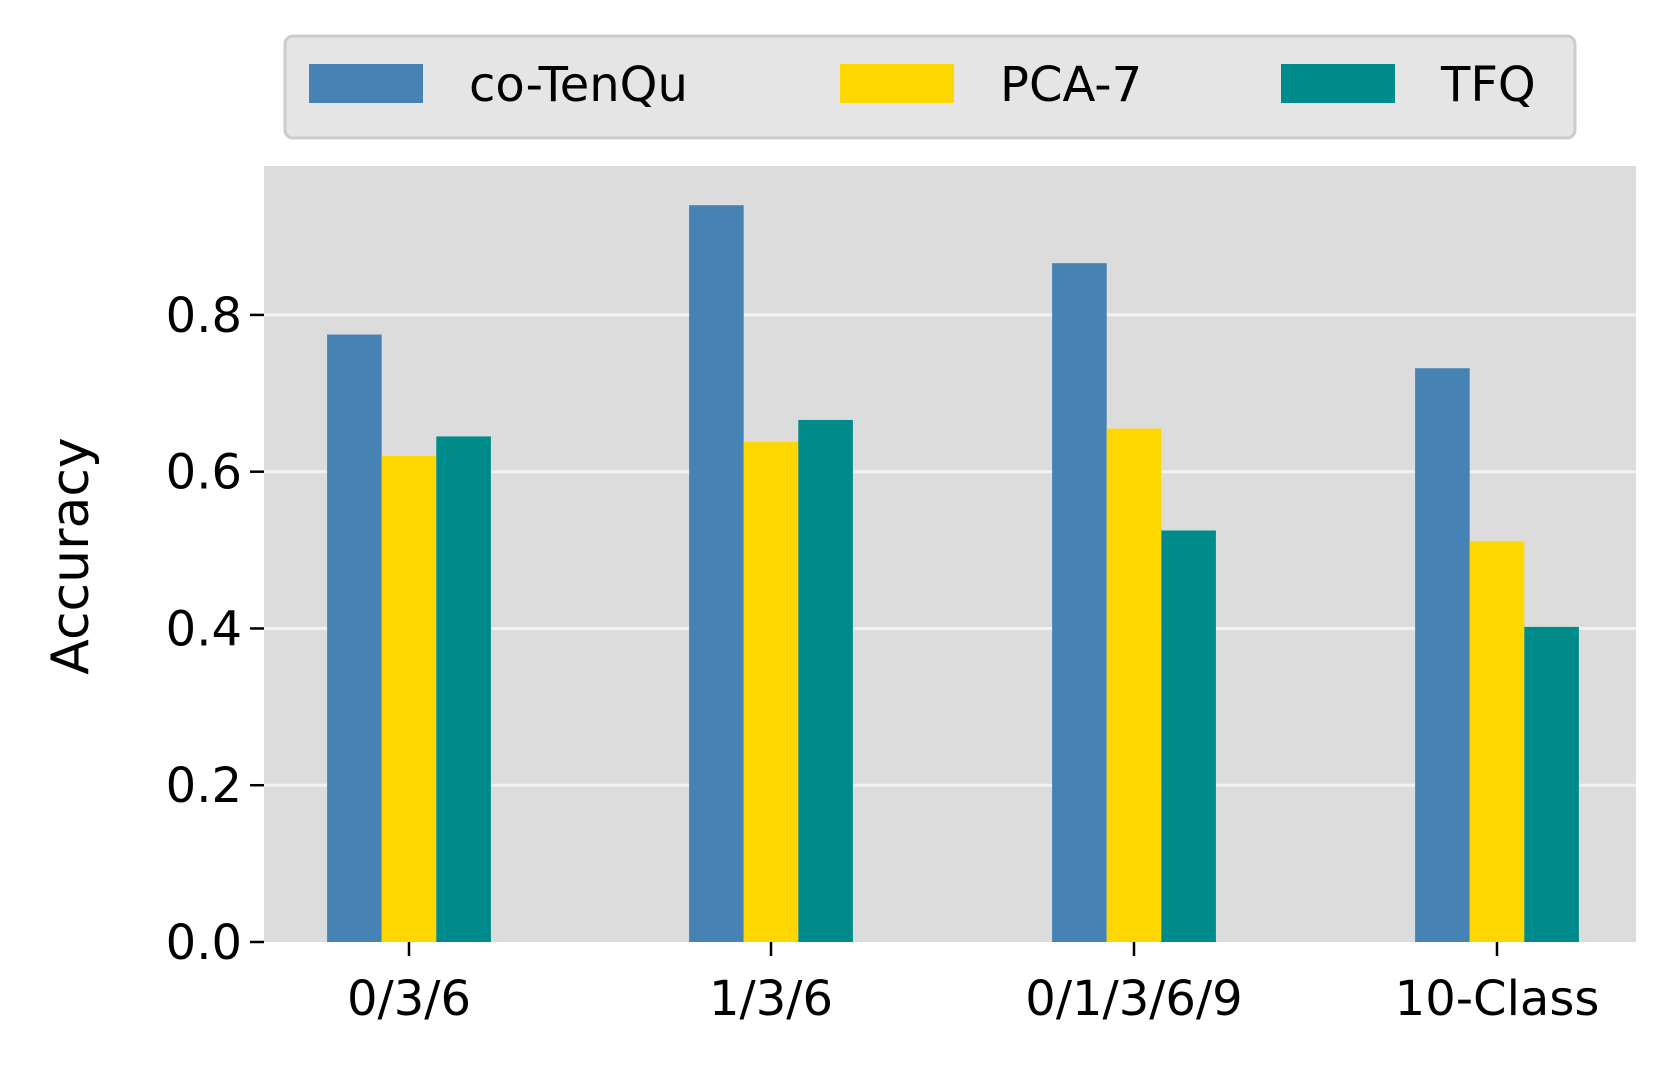  Describe the element at coordinates (578, 85) in the screenshot. I see `legend-label: co-TenQu` at that location.